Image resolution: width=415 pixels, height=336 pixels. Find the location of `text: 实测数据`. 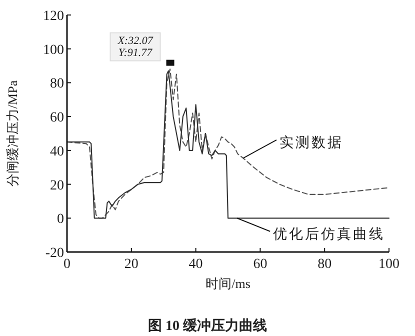

text: 实测数据 is located at coordinates (312, 142).